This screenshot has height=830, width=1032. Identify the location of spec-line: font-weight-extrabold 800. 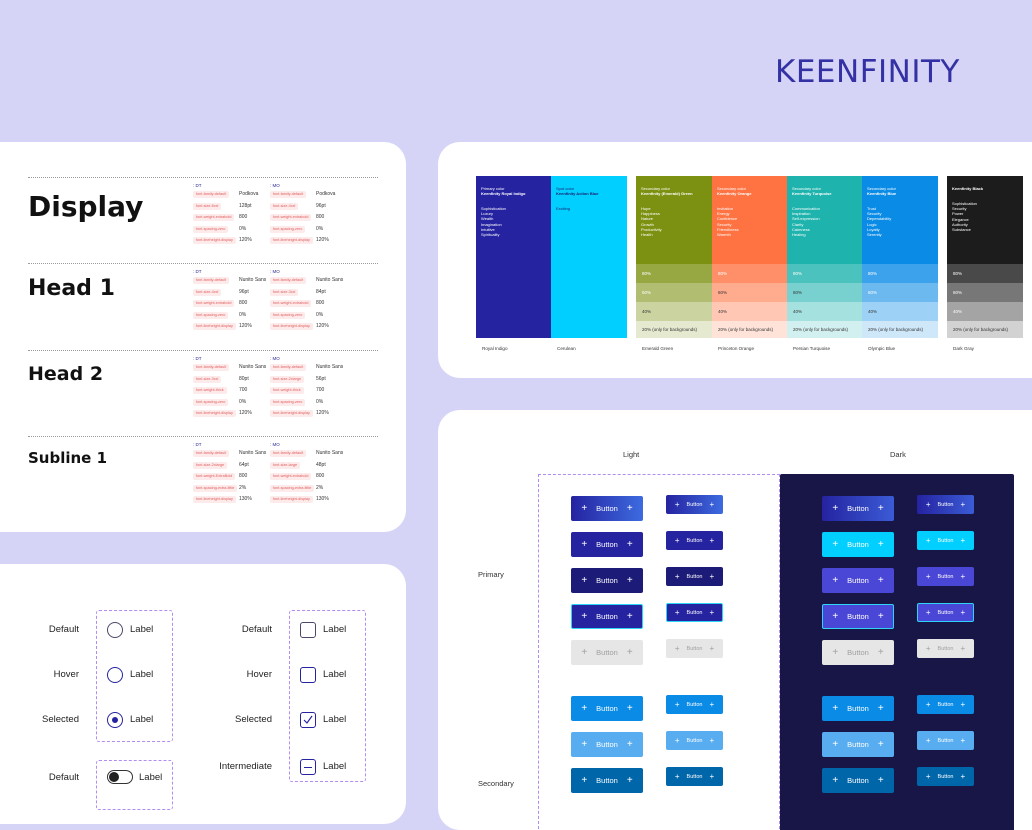
(233, 305).